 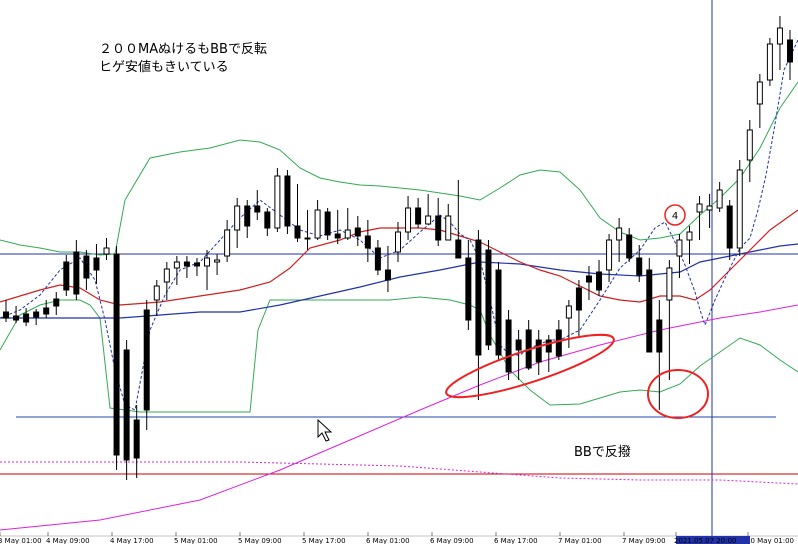 I want to click on x-tick-label: 6 May 09:00, so click(x=452, y=540).